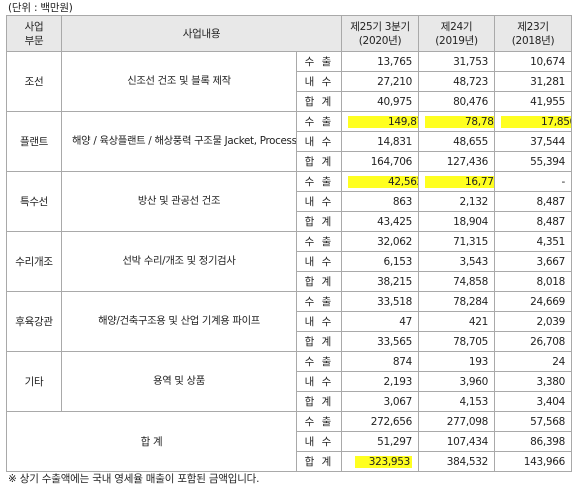 The height and width of the screenshot is (490, 580). What do you see at coordinates (457, 121) in the screenshot?
I see `value-cell-highlighted: 78,781` at bounding box center [457, 121].